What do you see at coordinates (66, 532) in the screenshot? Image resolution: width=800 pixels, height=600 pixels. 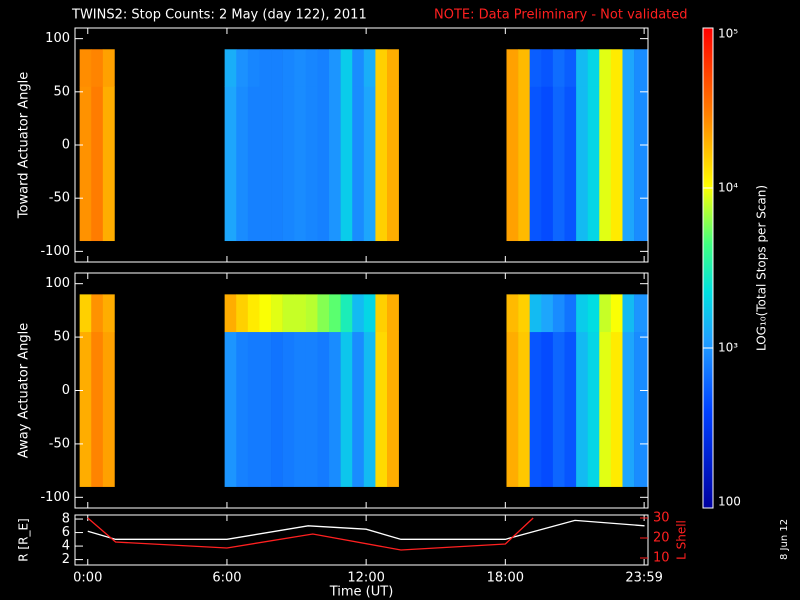 I see `y-tick-label: 6` at bounding box center [66, 532].